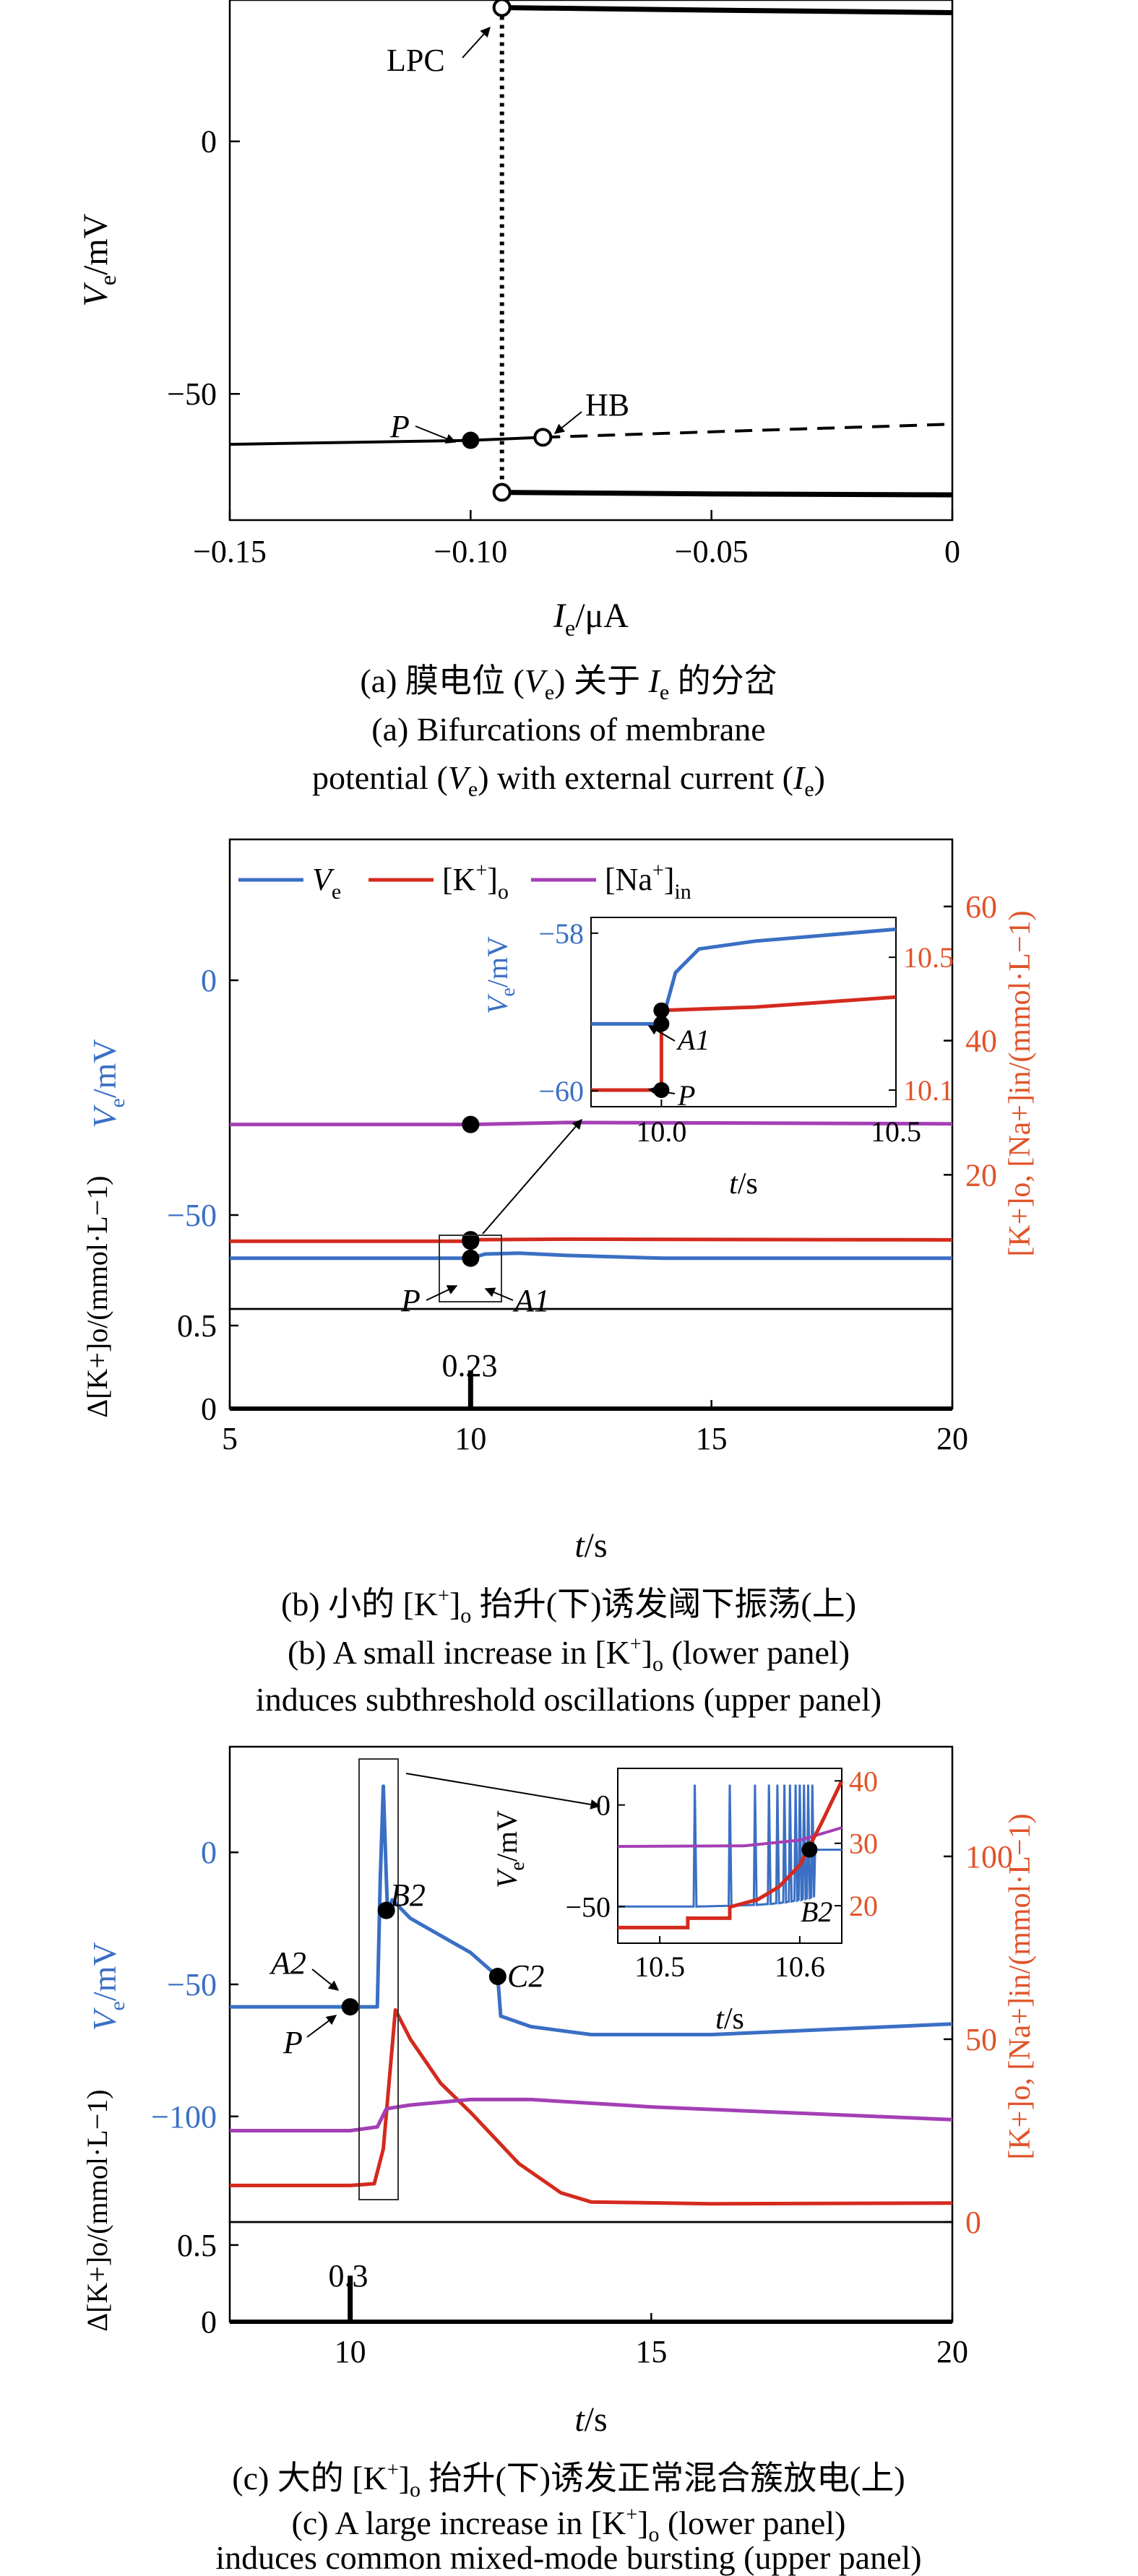 The width and height of the screenshot is (1138, 2576). I want to click on panel-b-inset-frame, so click(743, 1012).